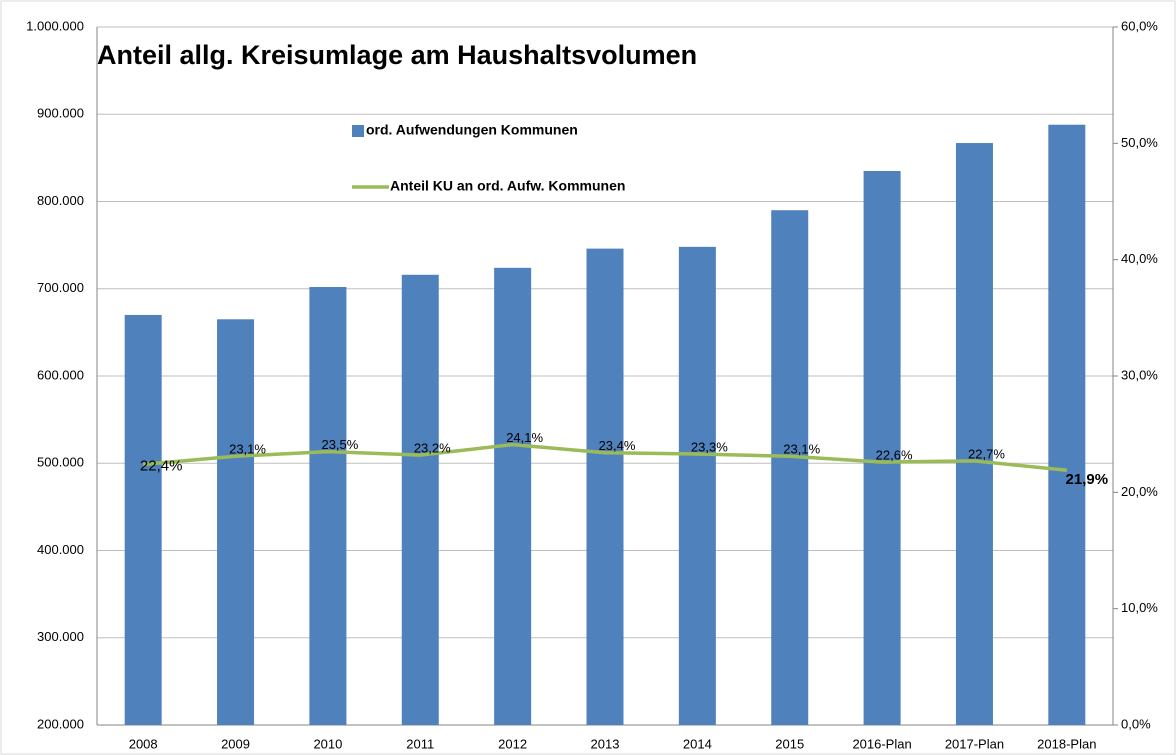 This screenshot has height=755, width=1176. I want to click on y-tick-label: 400.000, so click(60, 549).